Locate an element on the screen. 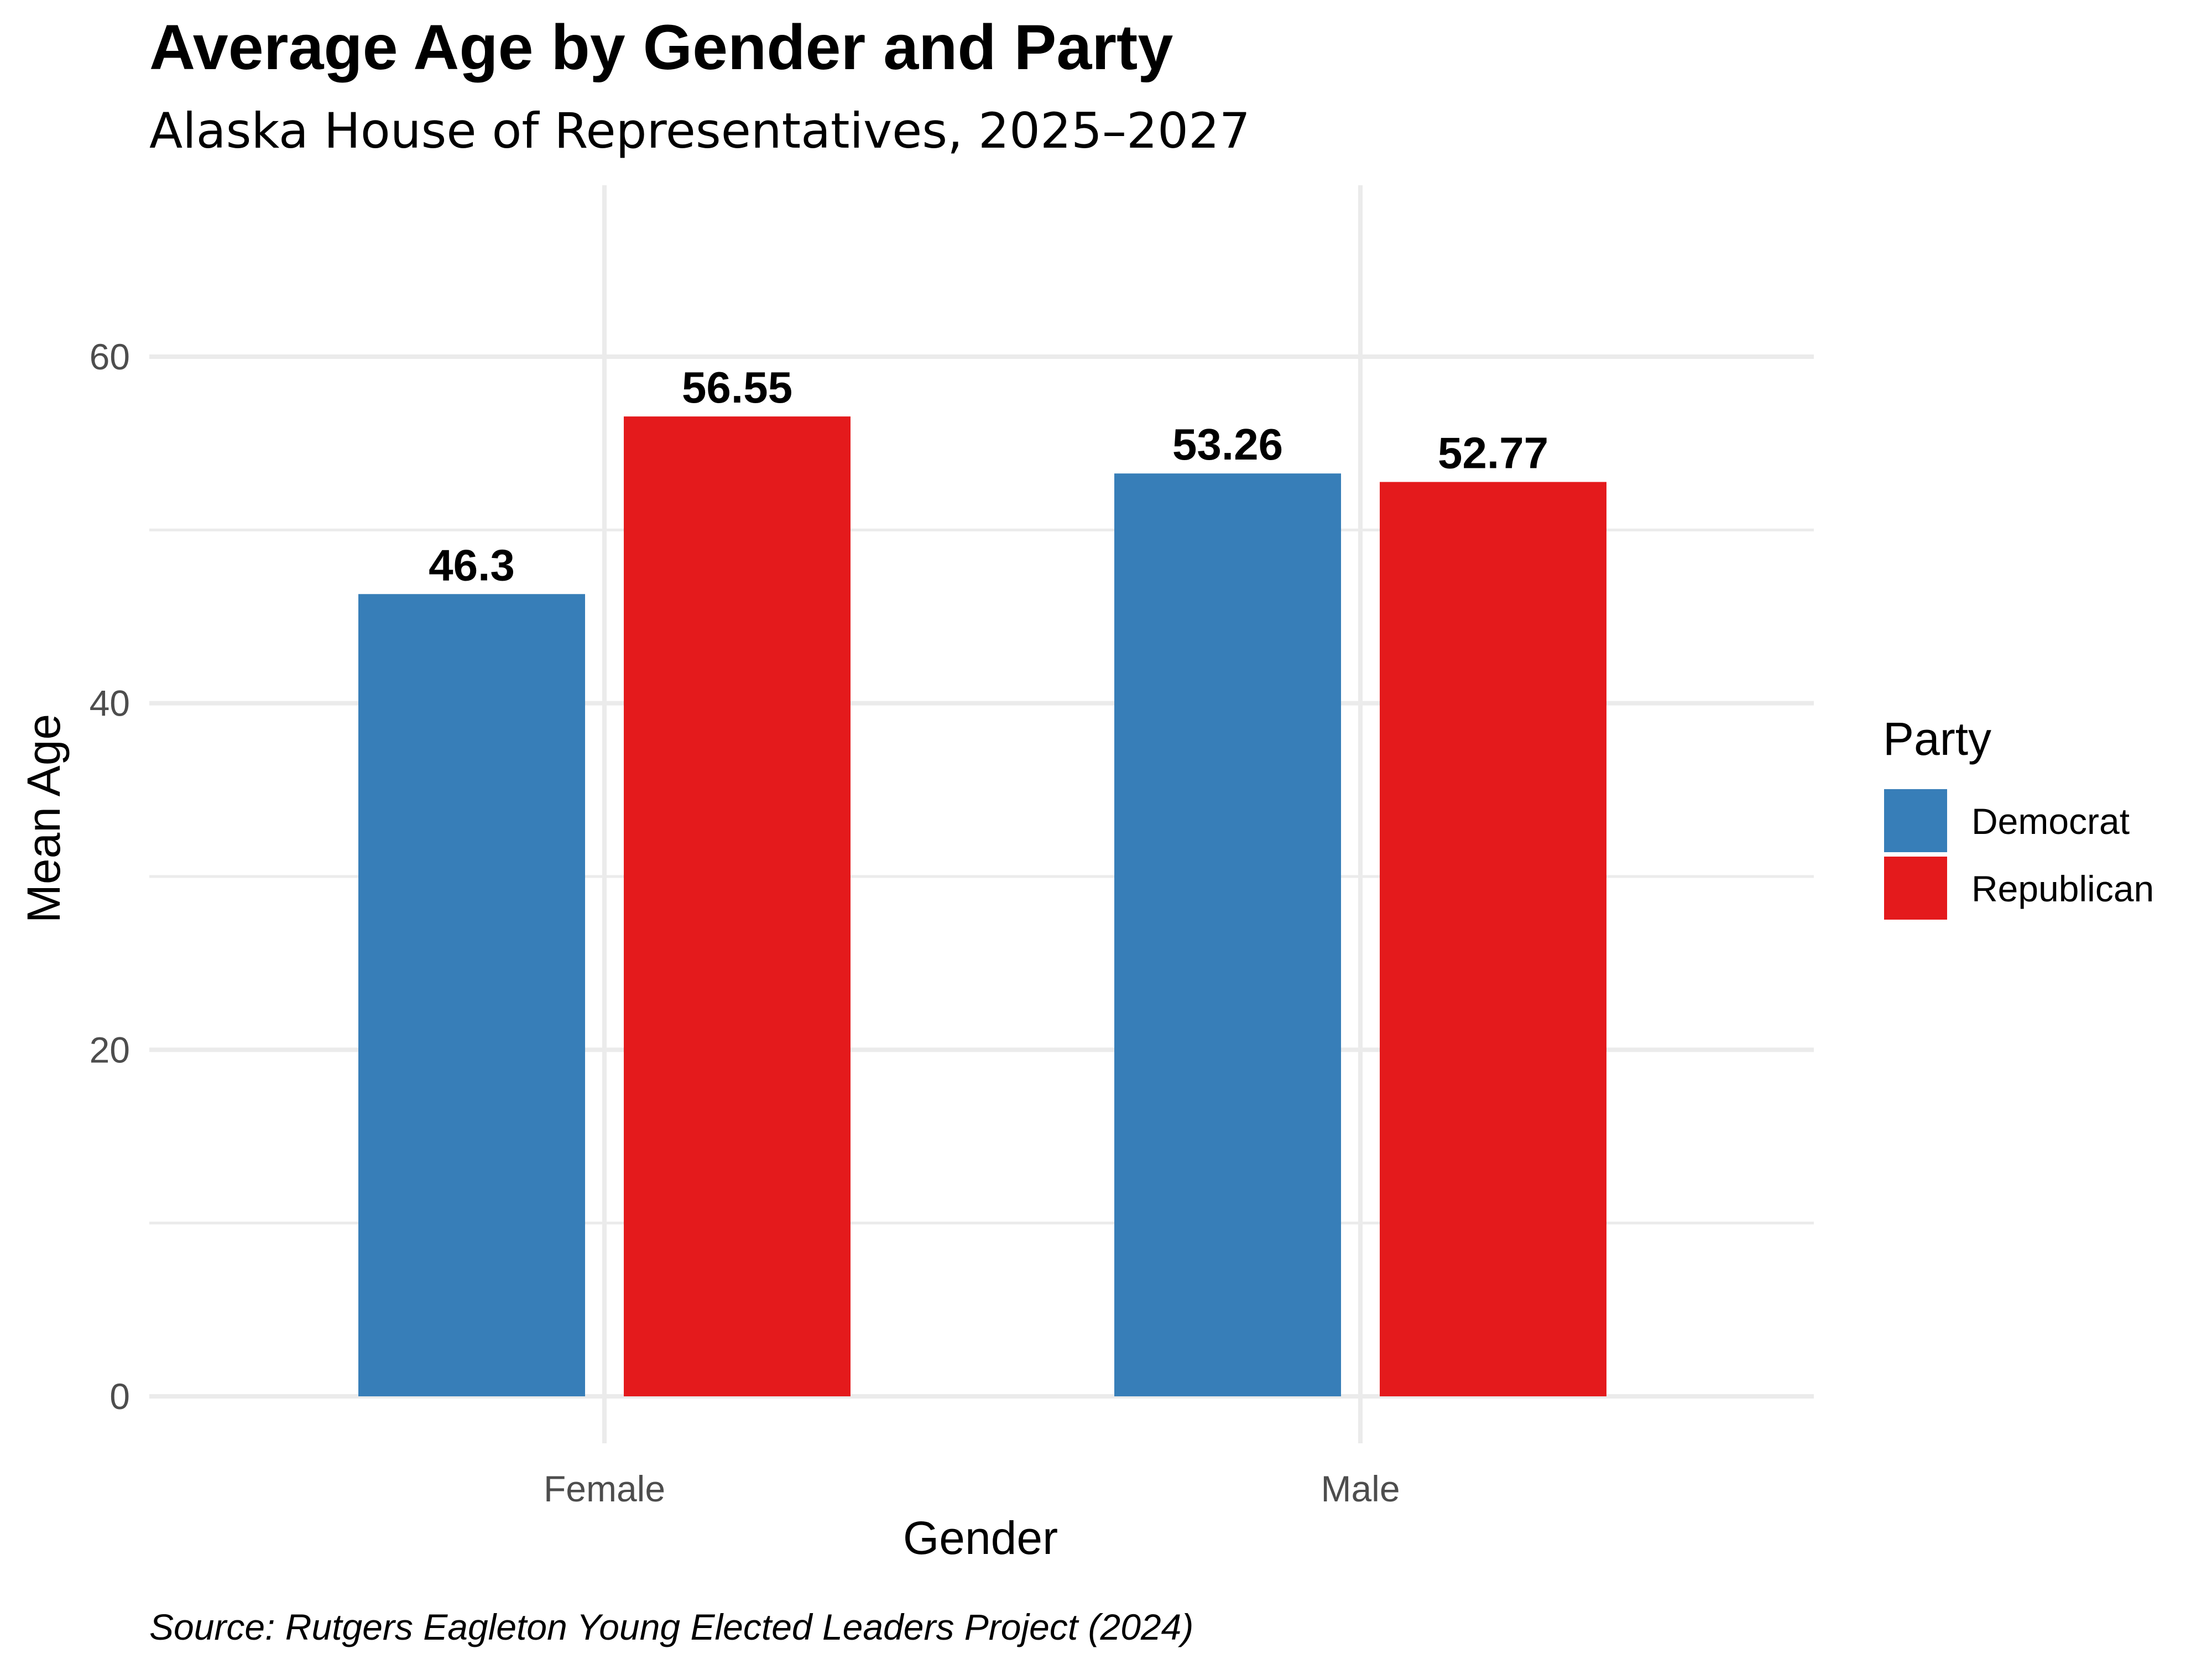 The height and width of the screenshot is (1659, 2212). legend-label: Democrat is located at coordinates (2050, 821).